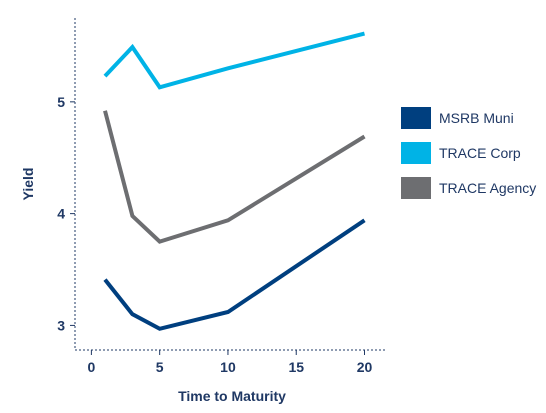 The image size is (546, 413). I want to click on x-axis-title: Time to Maturity, so click(232, 396).